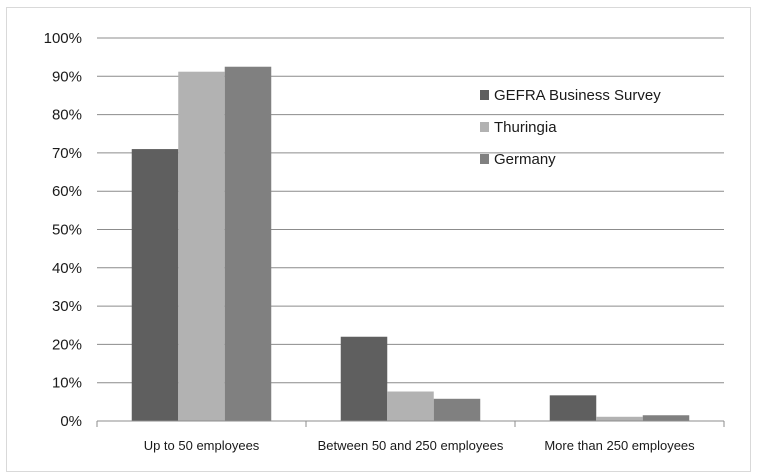 The width and height of the screenshot is (758, 476). Describe the element at coordinates (67, 230) in the screenshot. I see `y-tick-label: 50%` at that location.